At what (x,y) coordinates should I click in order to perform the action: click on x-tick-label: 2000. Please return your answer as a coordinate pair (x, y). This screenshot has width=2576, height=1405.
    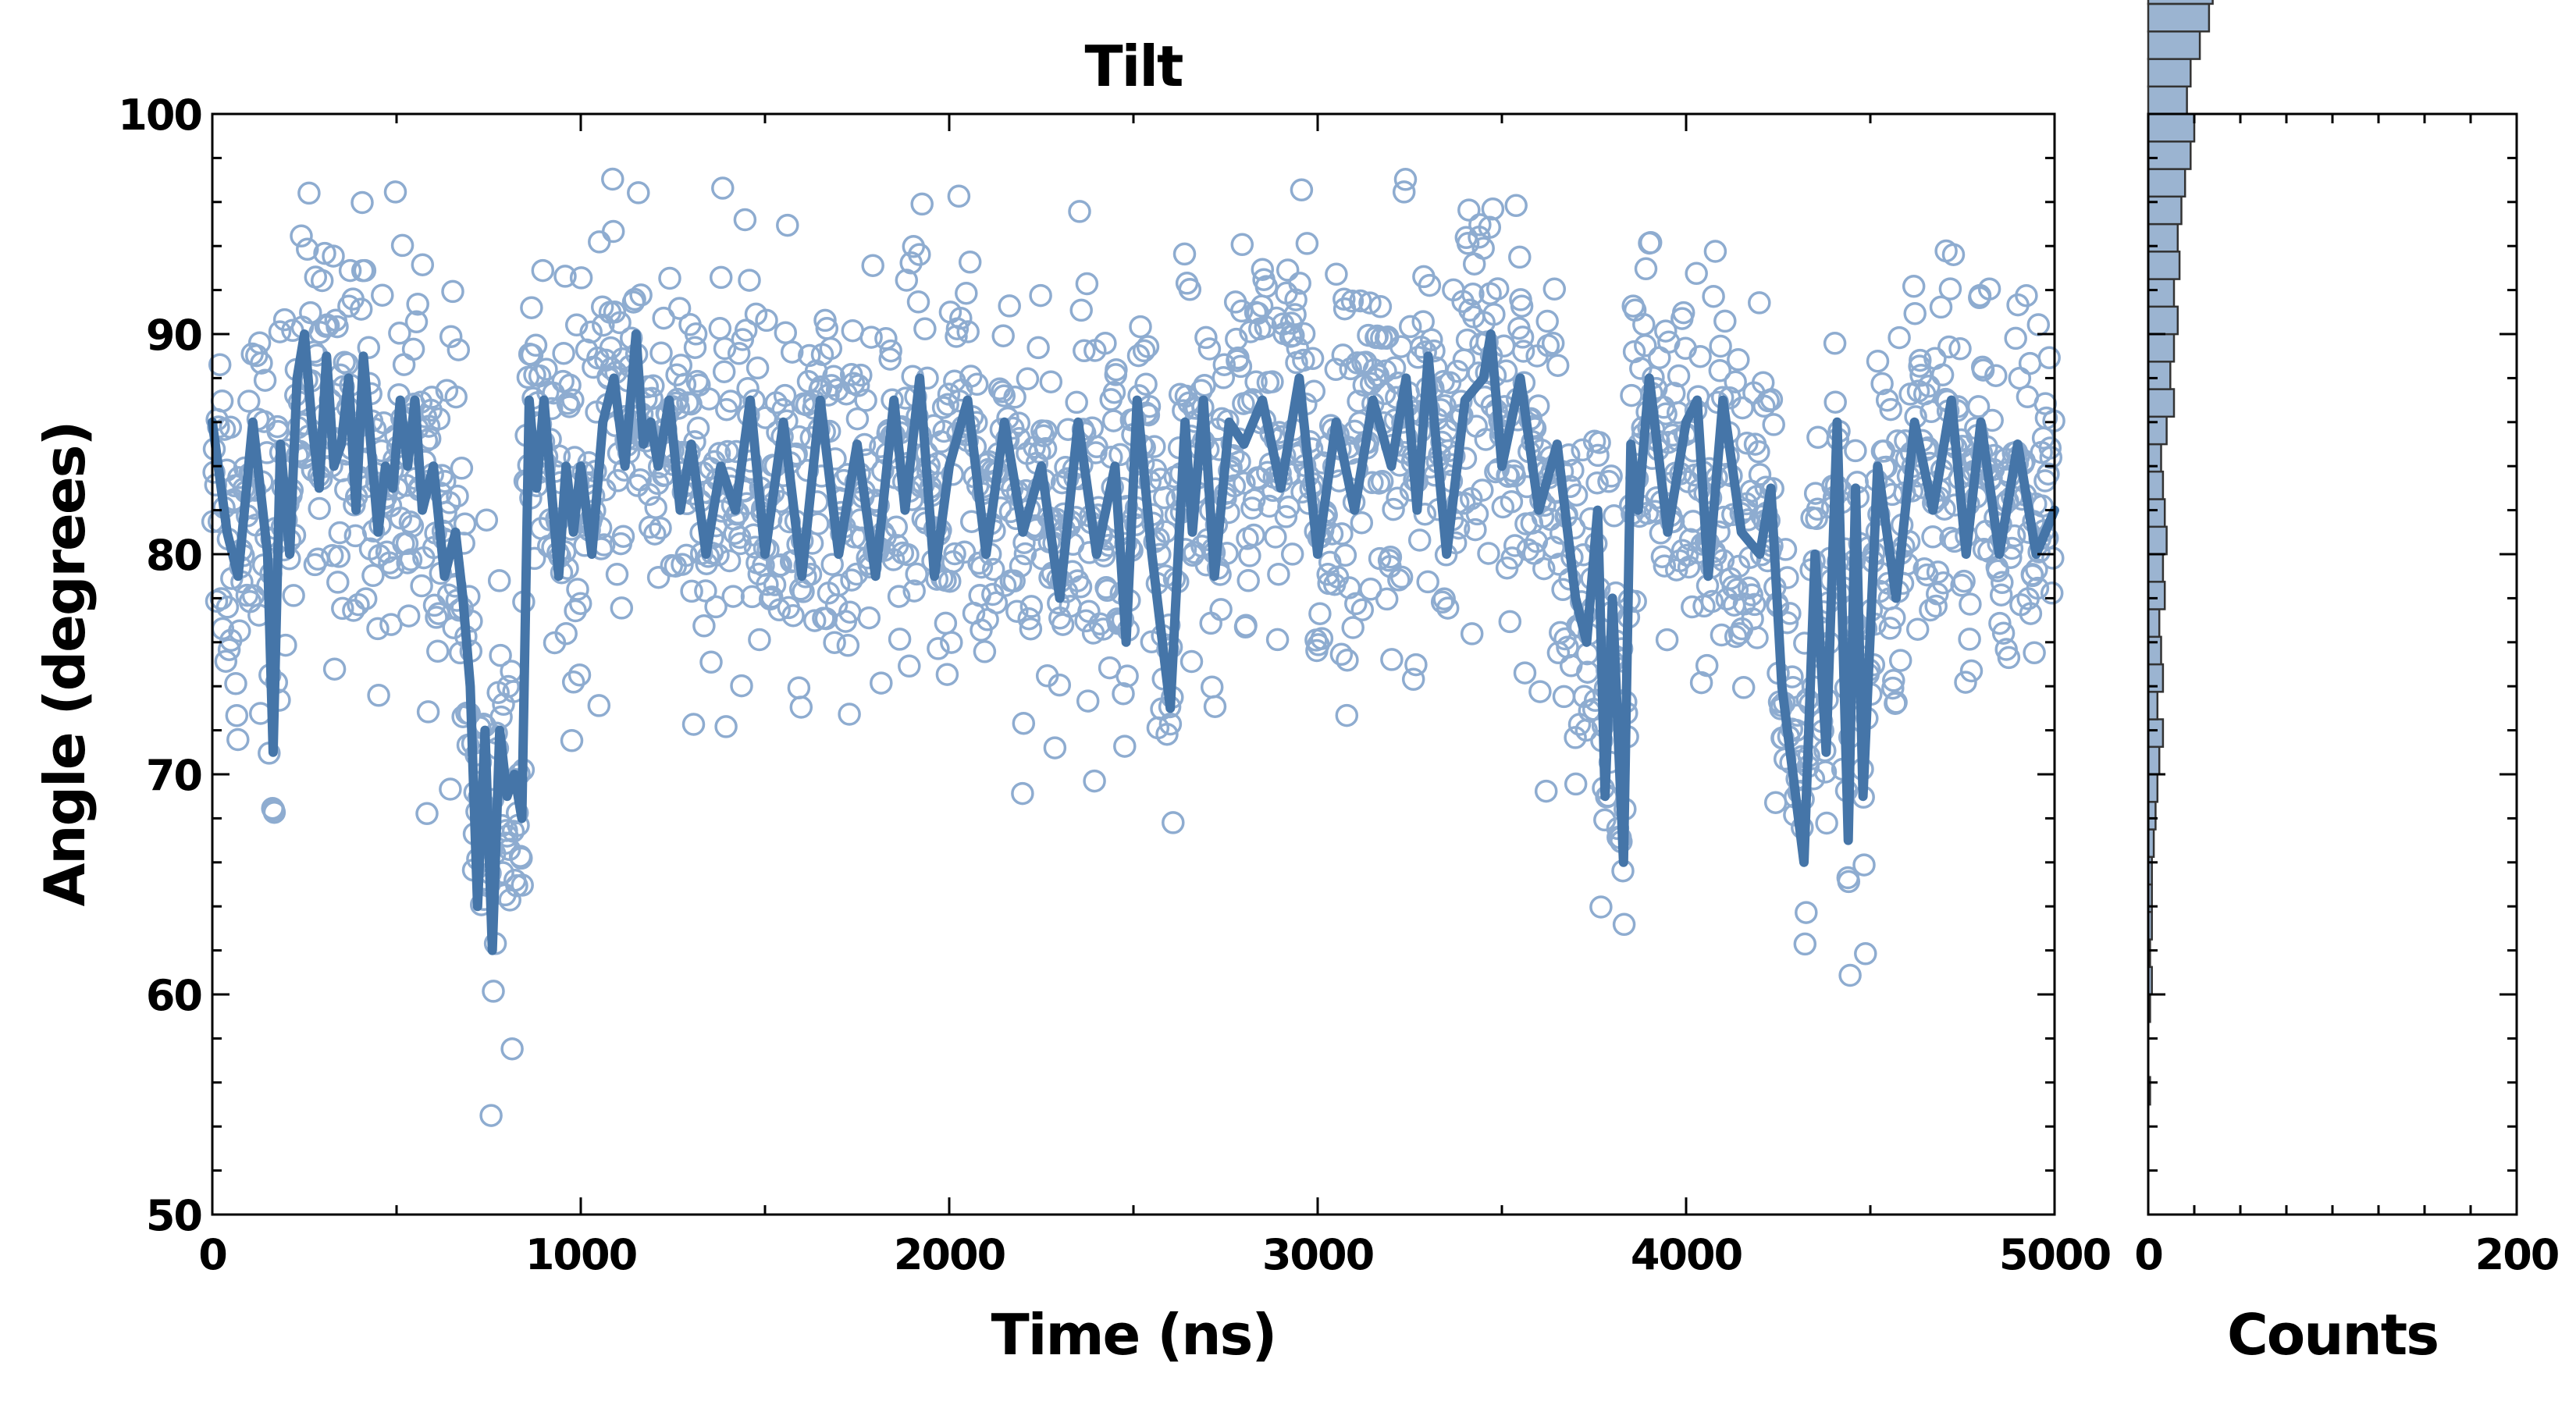
    Looking at the image, I should click on (949, 1254).